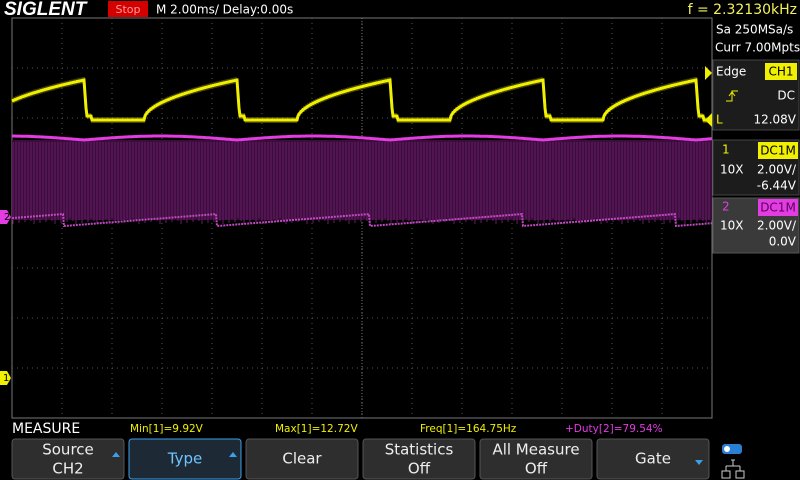 The height and width of the screenshot is (480, 800). Describe the element at coordinates (754, 30) in the screenshot. I see `sample-rate: Sa 250MSa/s` at that location.